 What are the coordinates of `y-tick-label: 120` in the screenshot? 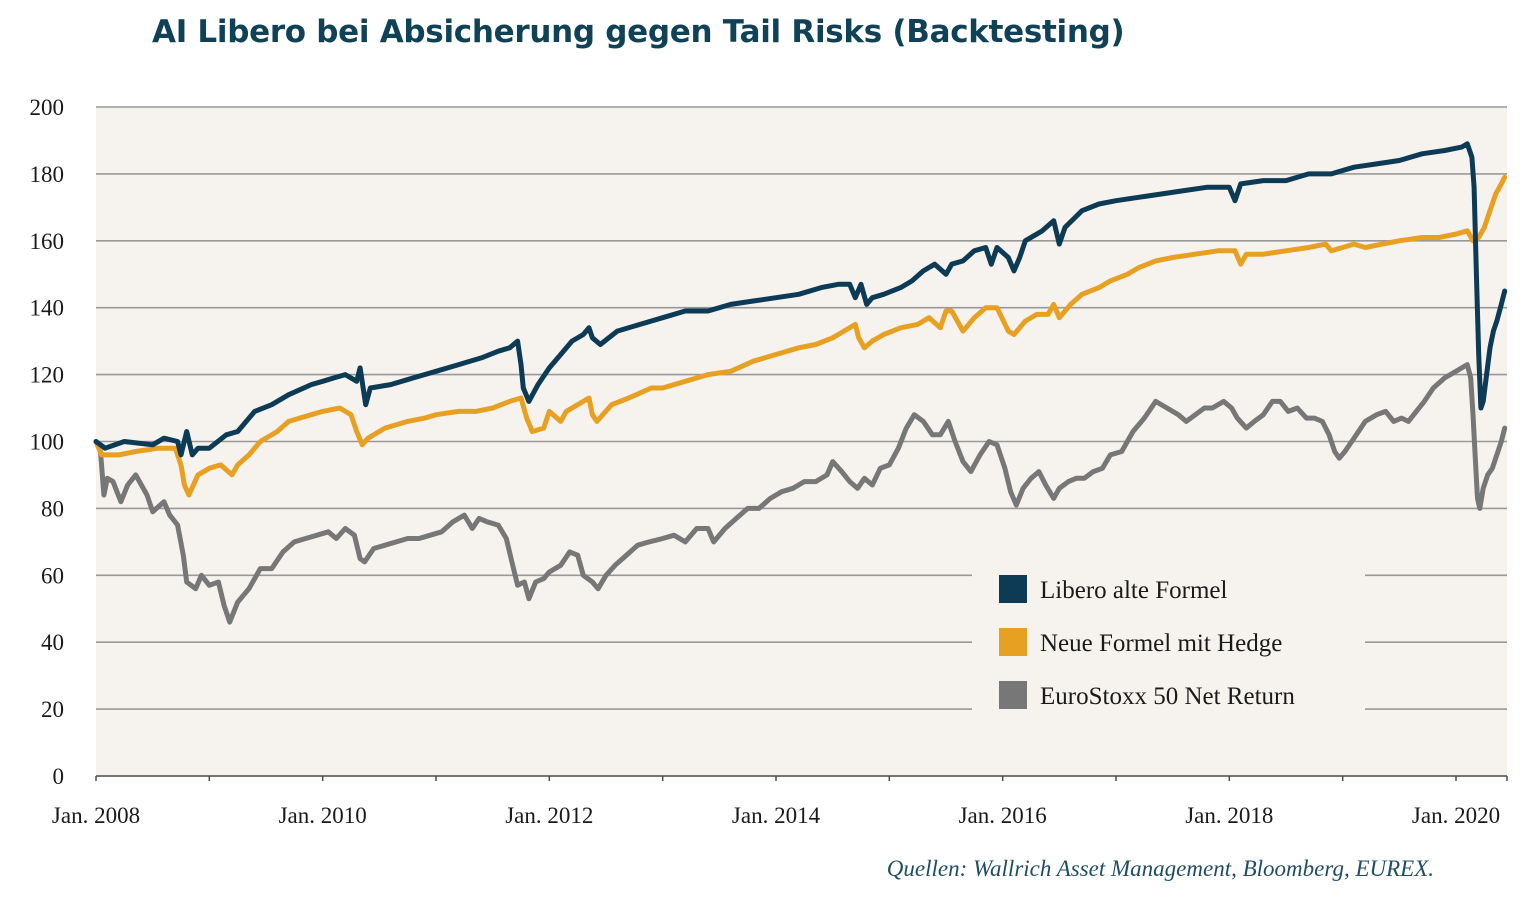 It's located at (47, 375).